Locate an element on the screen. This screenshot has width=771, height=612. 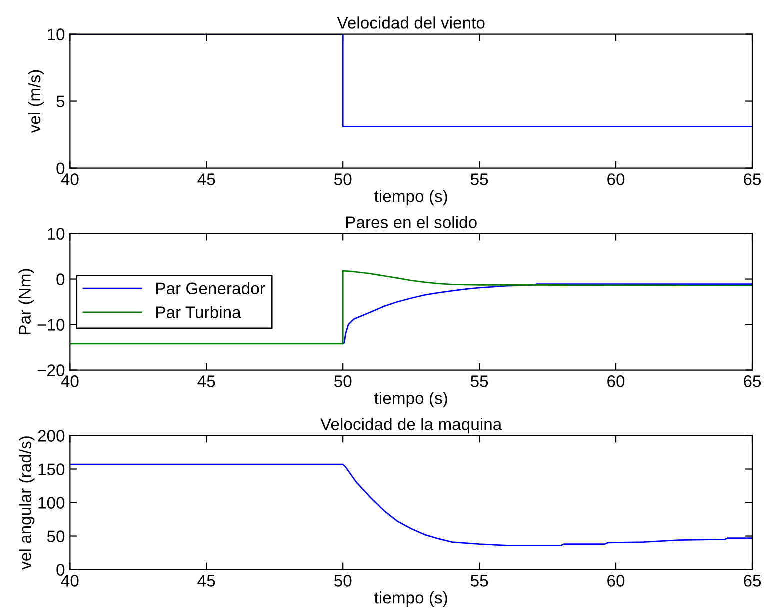
legend-label: Par Generador is located at coordinates (211, 288).